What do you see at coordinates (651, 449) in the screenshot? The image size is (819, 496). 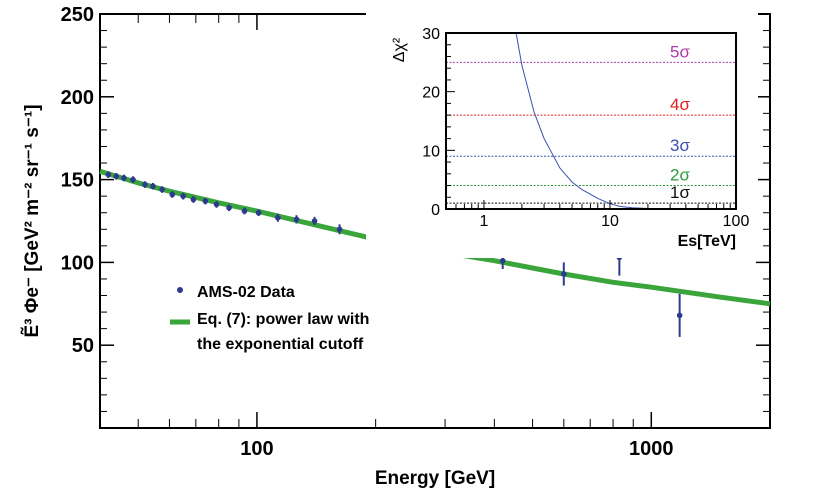 I see `main-x-tick-label: 1000` at bounding box center [651, 449].